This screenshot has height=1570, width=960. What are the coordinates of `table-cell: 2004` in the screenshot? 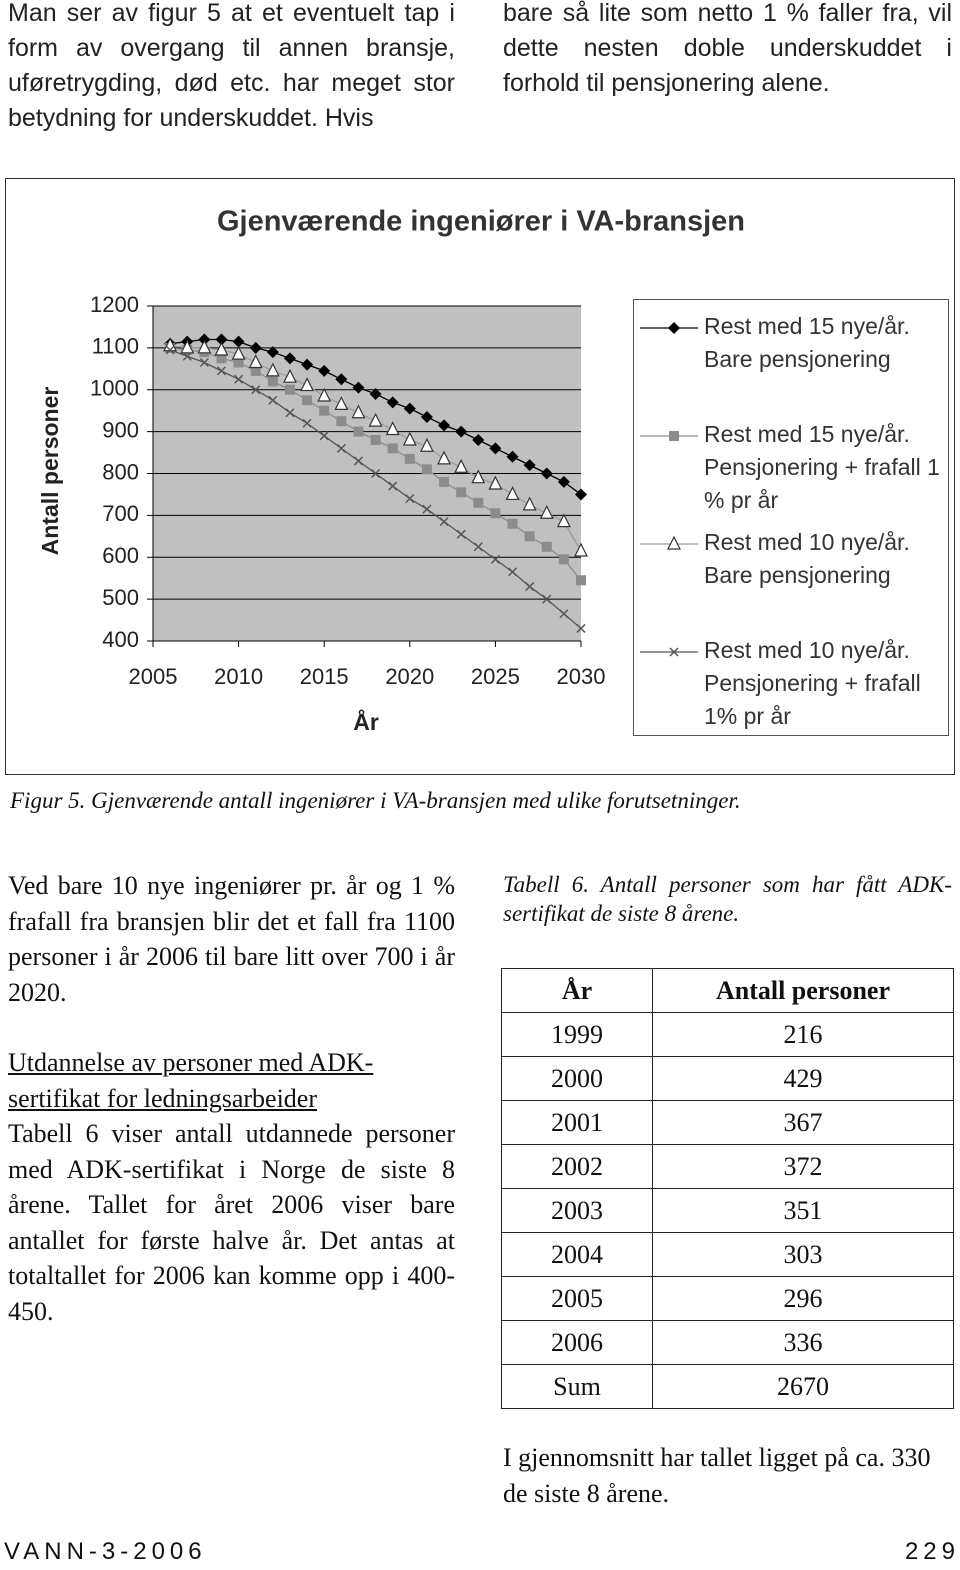 It's located at (577, 1254).